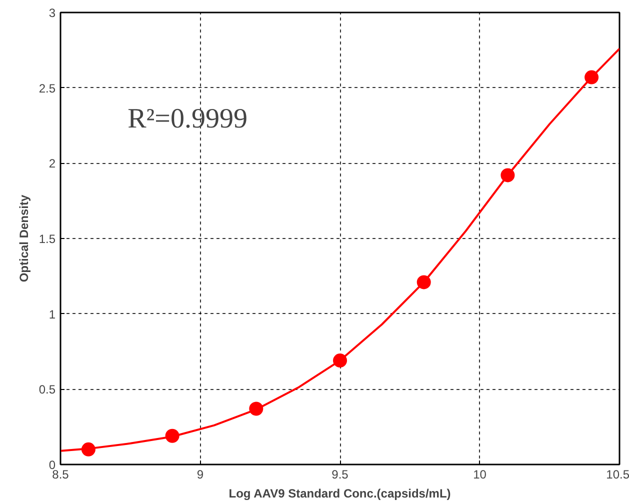  I want to click on y-tick-label: 1.5, so click(47, 239).